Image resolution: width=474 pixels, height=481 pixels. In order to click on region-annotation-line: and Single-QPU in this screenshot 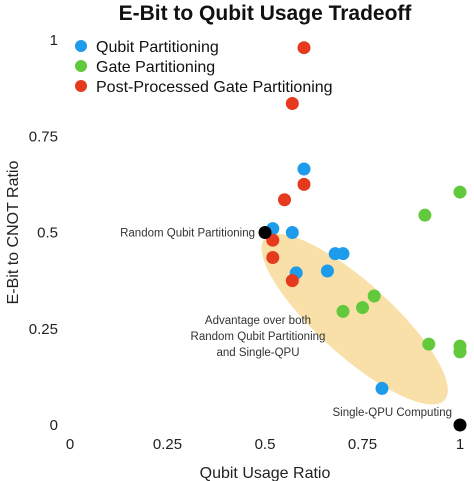, I will do `click(257, 353)`.